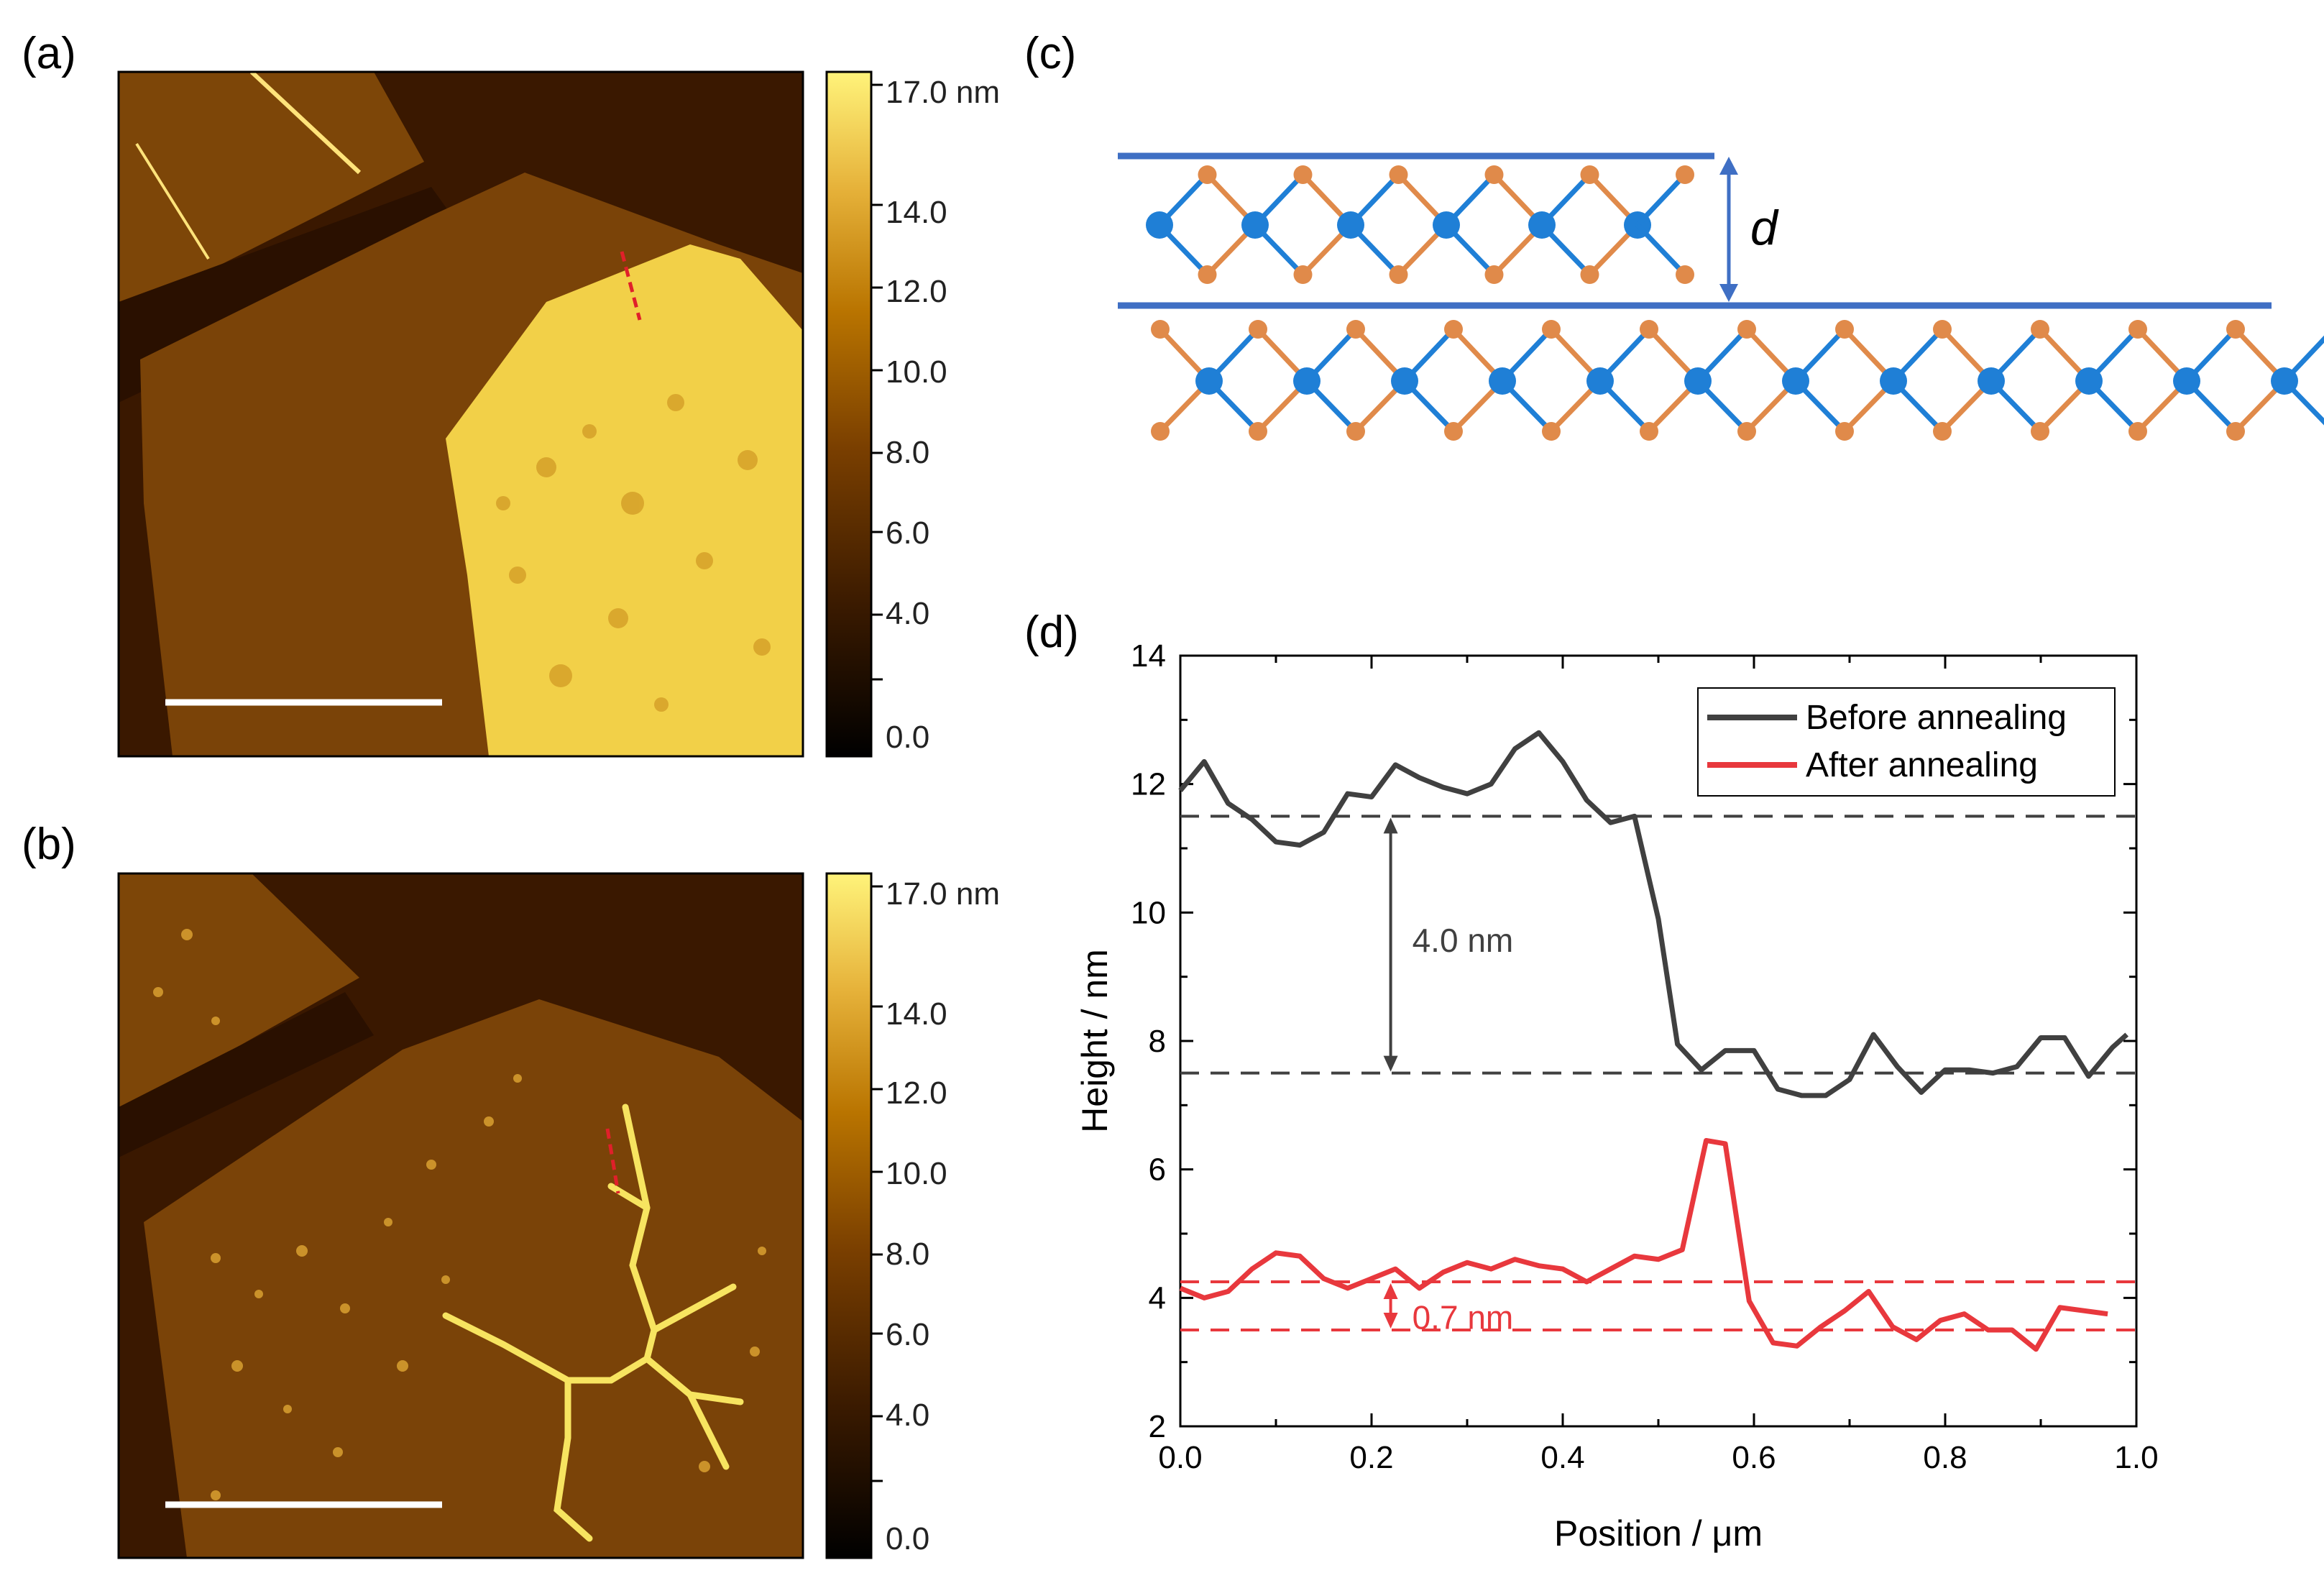  Describe the element at coordinates (908, 738) in the screenshot. I see `colorbar-a-tick-7: 0.0` at that location.